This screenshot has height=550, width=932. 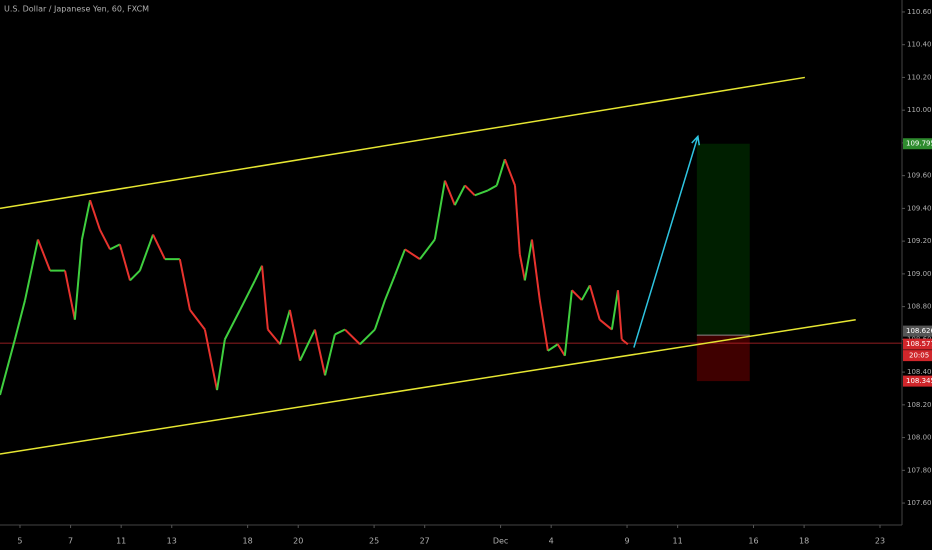 I want to click on y-tick-label: 110.000, so click(x=919, y=110).